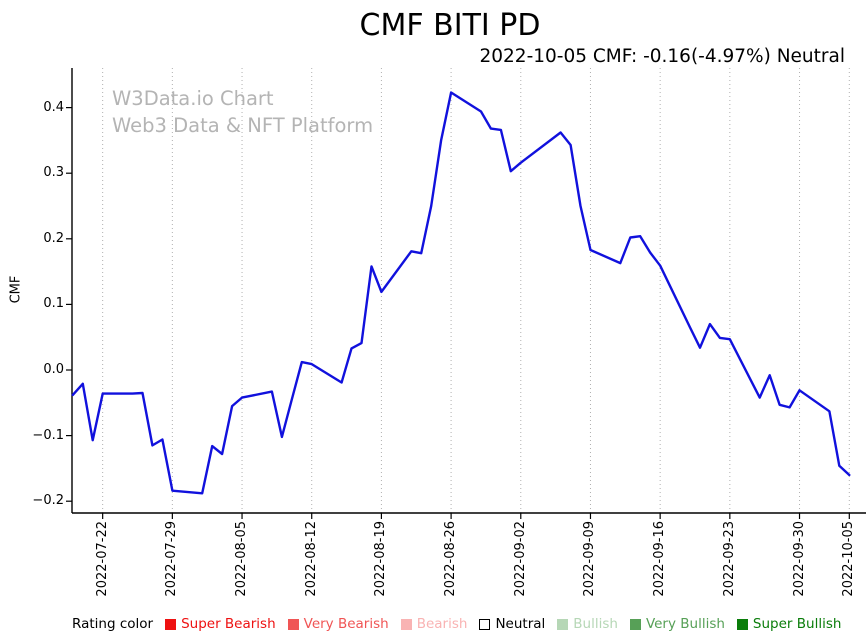 Image resolution: width=867 pixels, height=641 pixels. What do you see at coordinates (53, 238) in the screenshot?
I see `y-tick-label: 0.2` at bounding box center [53, 238].